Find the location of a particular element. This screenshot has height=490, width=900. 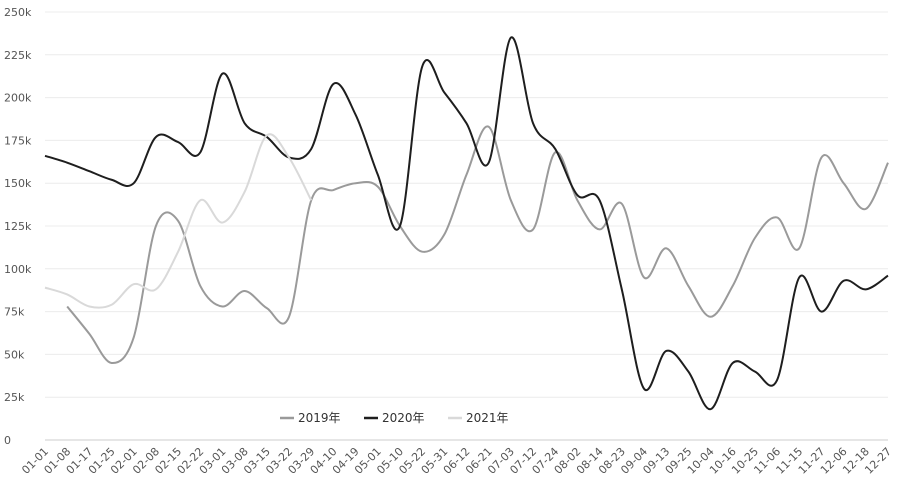

legend-label: 2019年 is located at coordinates (319, 418).